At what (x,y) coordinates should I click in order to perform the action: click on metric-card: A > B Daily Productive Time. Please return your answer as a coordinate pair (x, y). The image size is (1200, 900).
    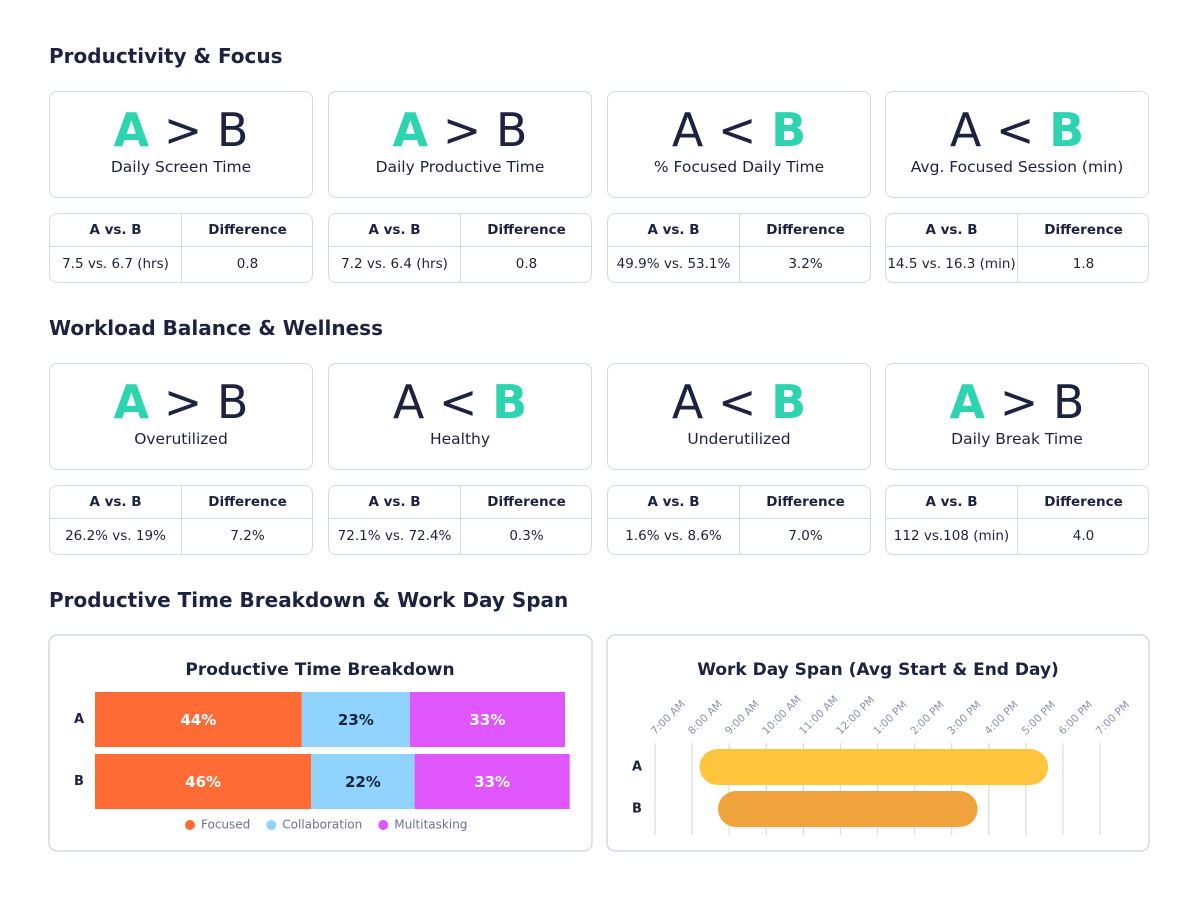
    Looking at the image, I should click on (460, 144).